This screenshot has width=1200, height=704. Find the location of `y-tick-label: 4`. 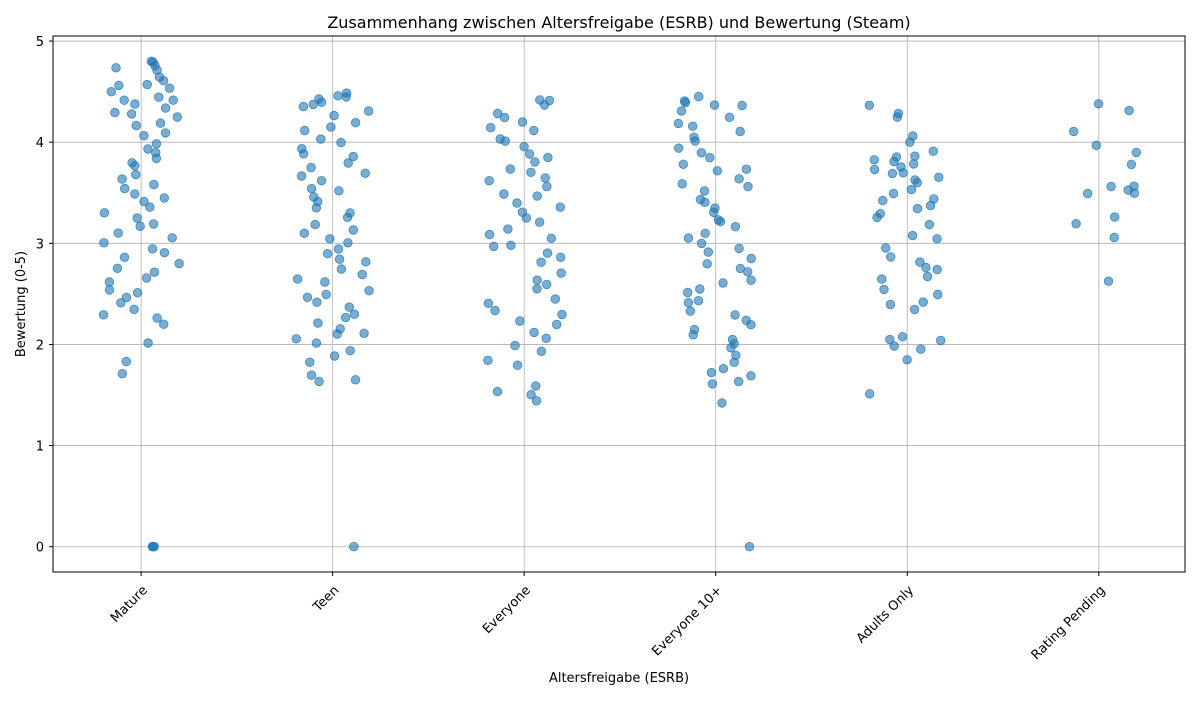

y-tick-label: 4 is located at coordinates (40, 143).